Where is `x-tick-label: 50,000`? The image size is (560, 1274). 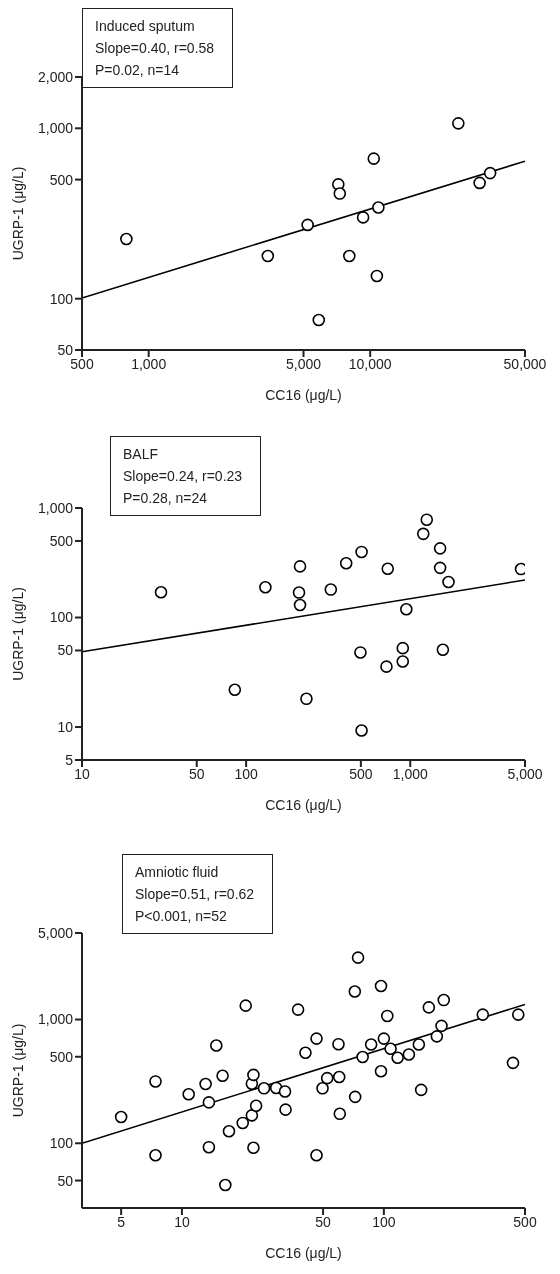
x-tick-label: 50,000 is located at coordinates (525, 363).